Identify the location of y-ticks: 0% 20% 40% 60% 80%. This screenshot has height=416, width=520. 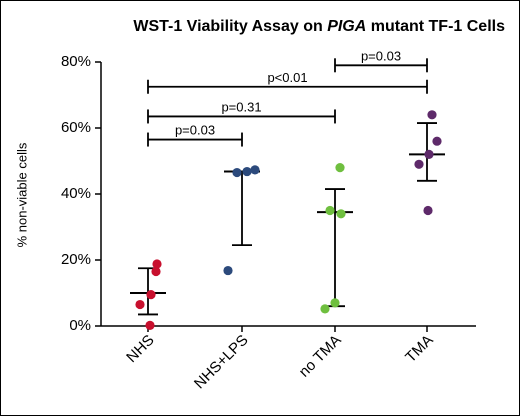
(81, 193).